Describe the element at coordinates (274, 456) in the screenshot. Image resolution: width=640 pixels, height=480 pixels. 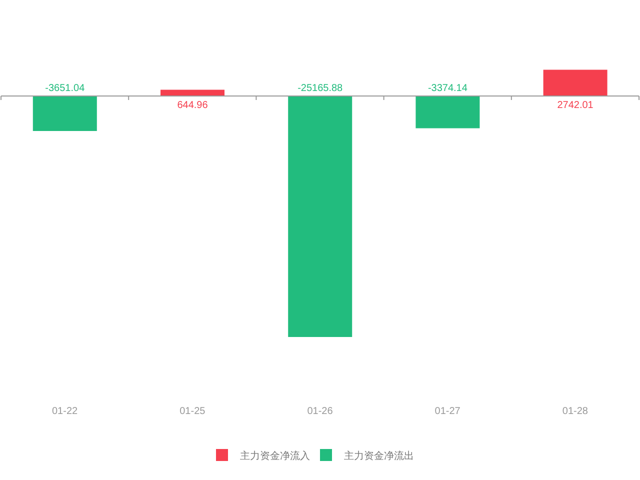
I see `legend-label: 主力资金净流入` at that location.